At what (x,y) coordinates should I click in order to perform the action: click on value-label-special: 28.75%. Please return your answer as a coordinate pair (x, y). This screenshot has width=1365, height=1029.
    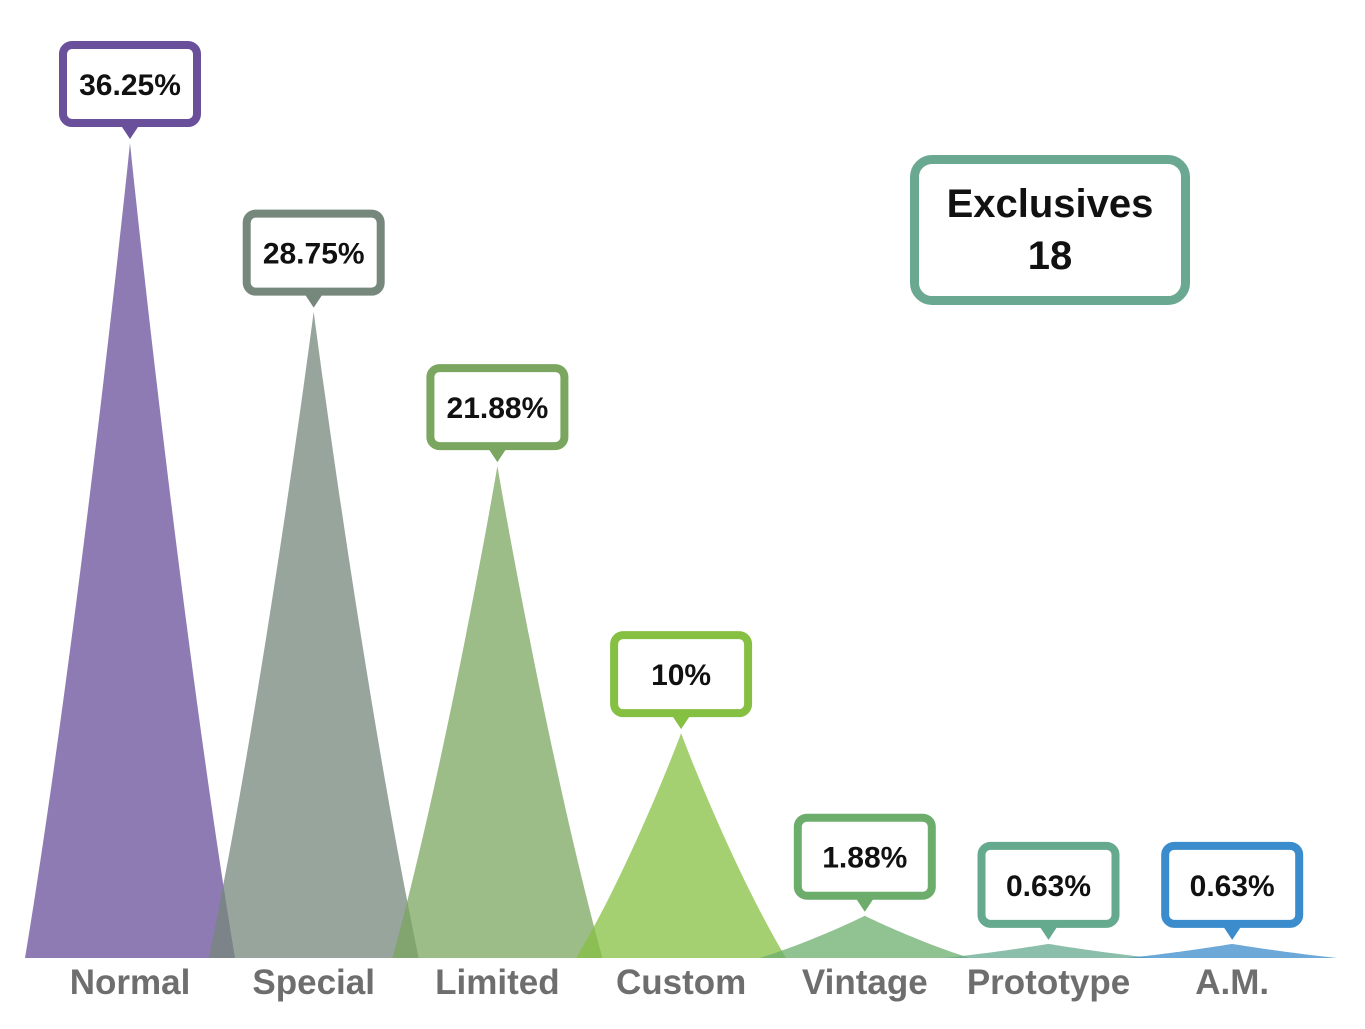
    Looking at the image, I should click on (314, 254).